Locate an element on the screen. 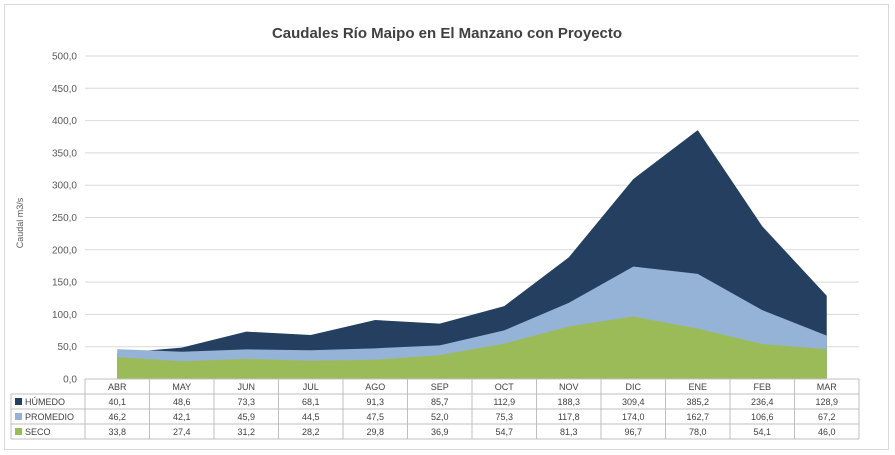  data-label: 40,1 is located at coordinates (117, 402).